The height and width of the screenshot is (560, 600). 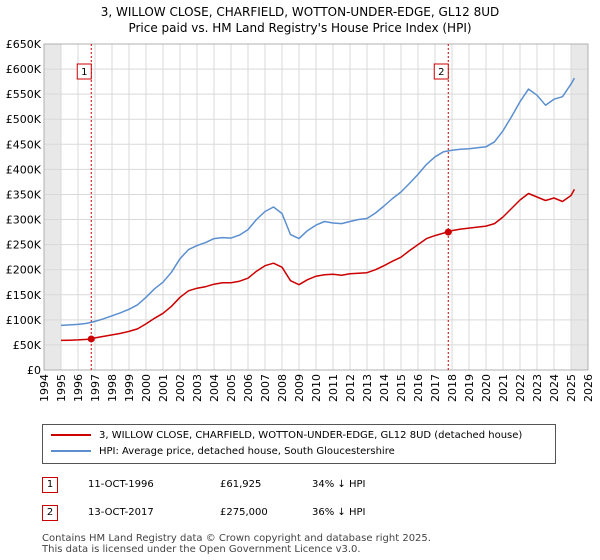 What do you see at coordinates (34, 370) in the screenshot?
I see `y-tick-label: £0` at bounding box center [34, 370].